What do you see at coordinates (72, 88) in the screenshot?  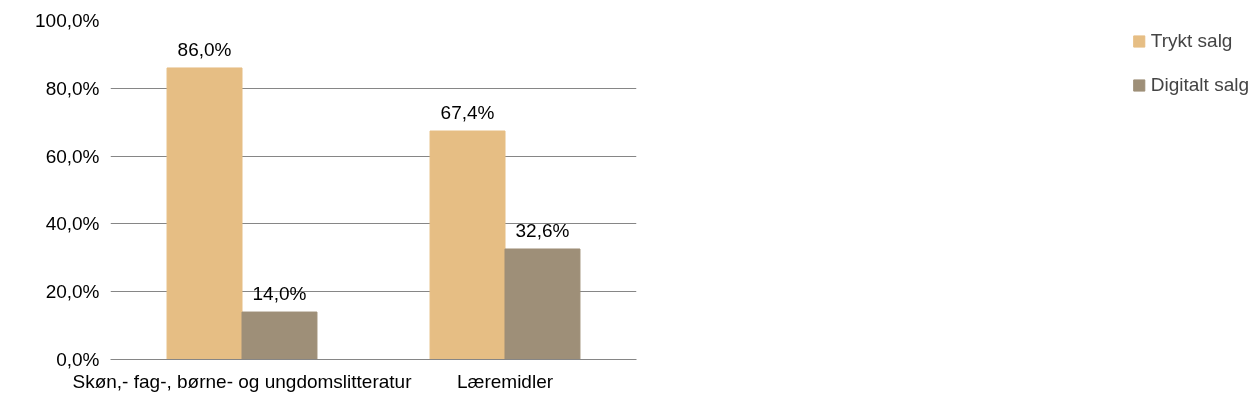 I see `y-tick-label: 80,0%` at bounding box center [72, 88].